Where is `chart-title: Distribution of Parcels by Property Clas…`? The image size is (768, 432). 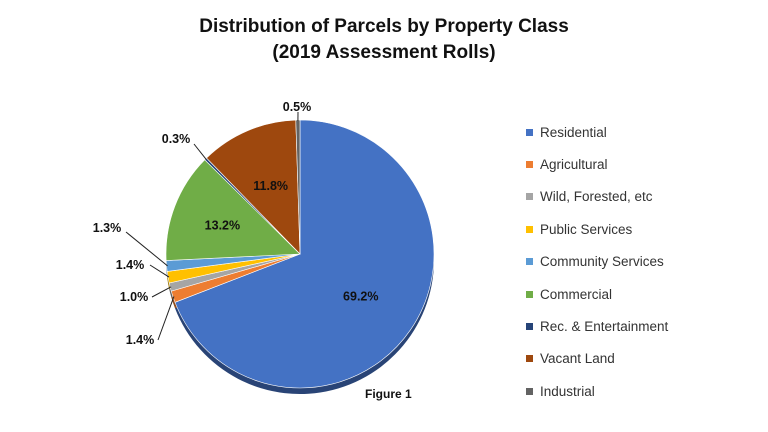
chart-title: Distribution of Parcels by Property Clas… is located at coordinates (384, 40).